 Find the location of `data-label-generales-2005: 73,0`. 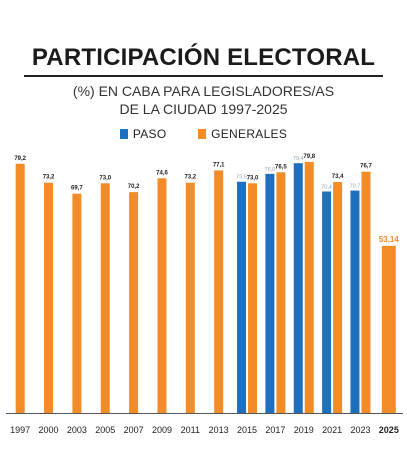

data-label-generales-2005: 73,0 is located at coordinates (105, 178).